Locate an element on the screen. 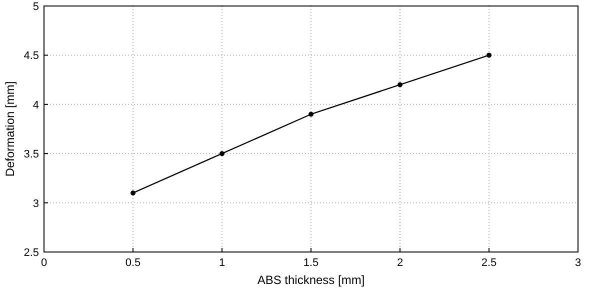 This screenshot has width=590, height=290. x-tick-label: 1.5 is located at coordinates (311, 263).